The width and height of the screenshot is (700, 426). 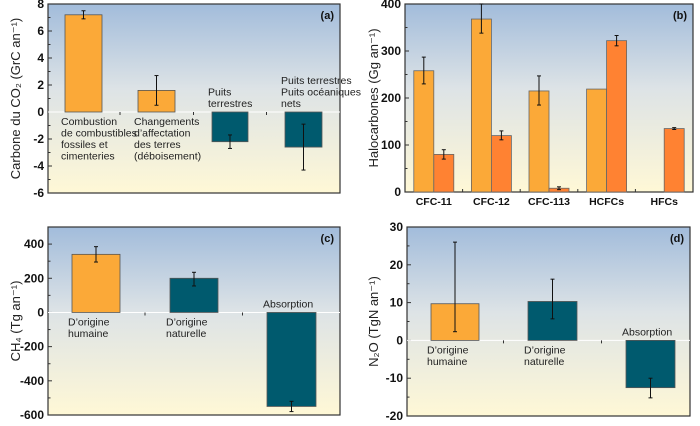 I want to click on y-axis-label: Carbone du CO₂ (GrC an⁻¹), so click(x=15, y=98).